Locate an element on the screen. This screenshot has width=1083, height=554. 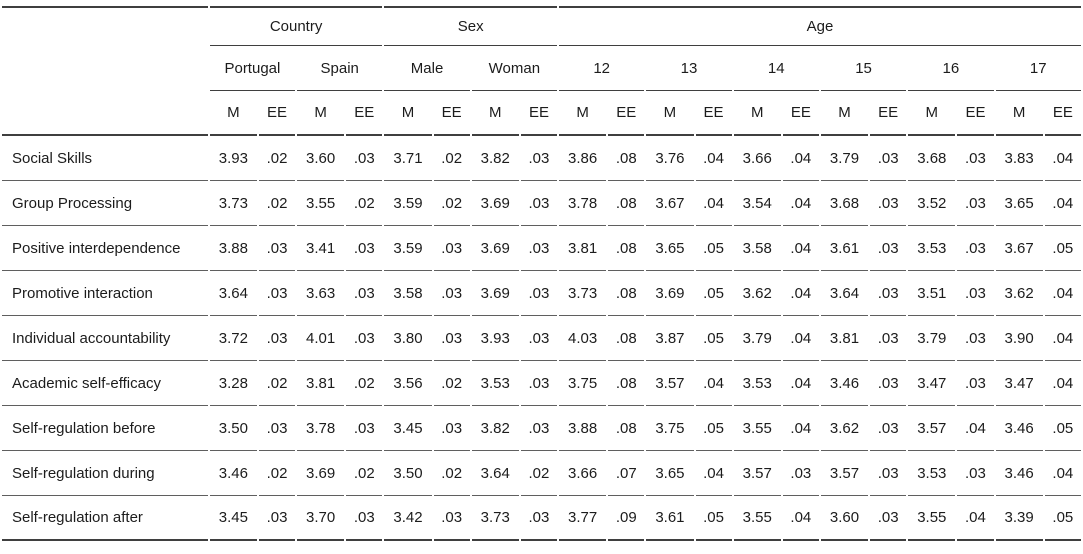
row-label: Self-regulation during is located at coordinates (105, 473).